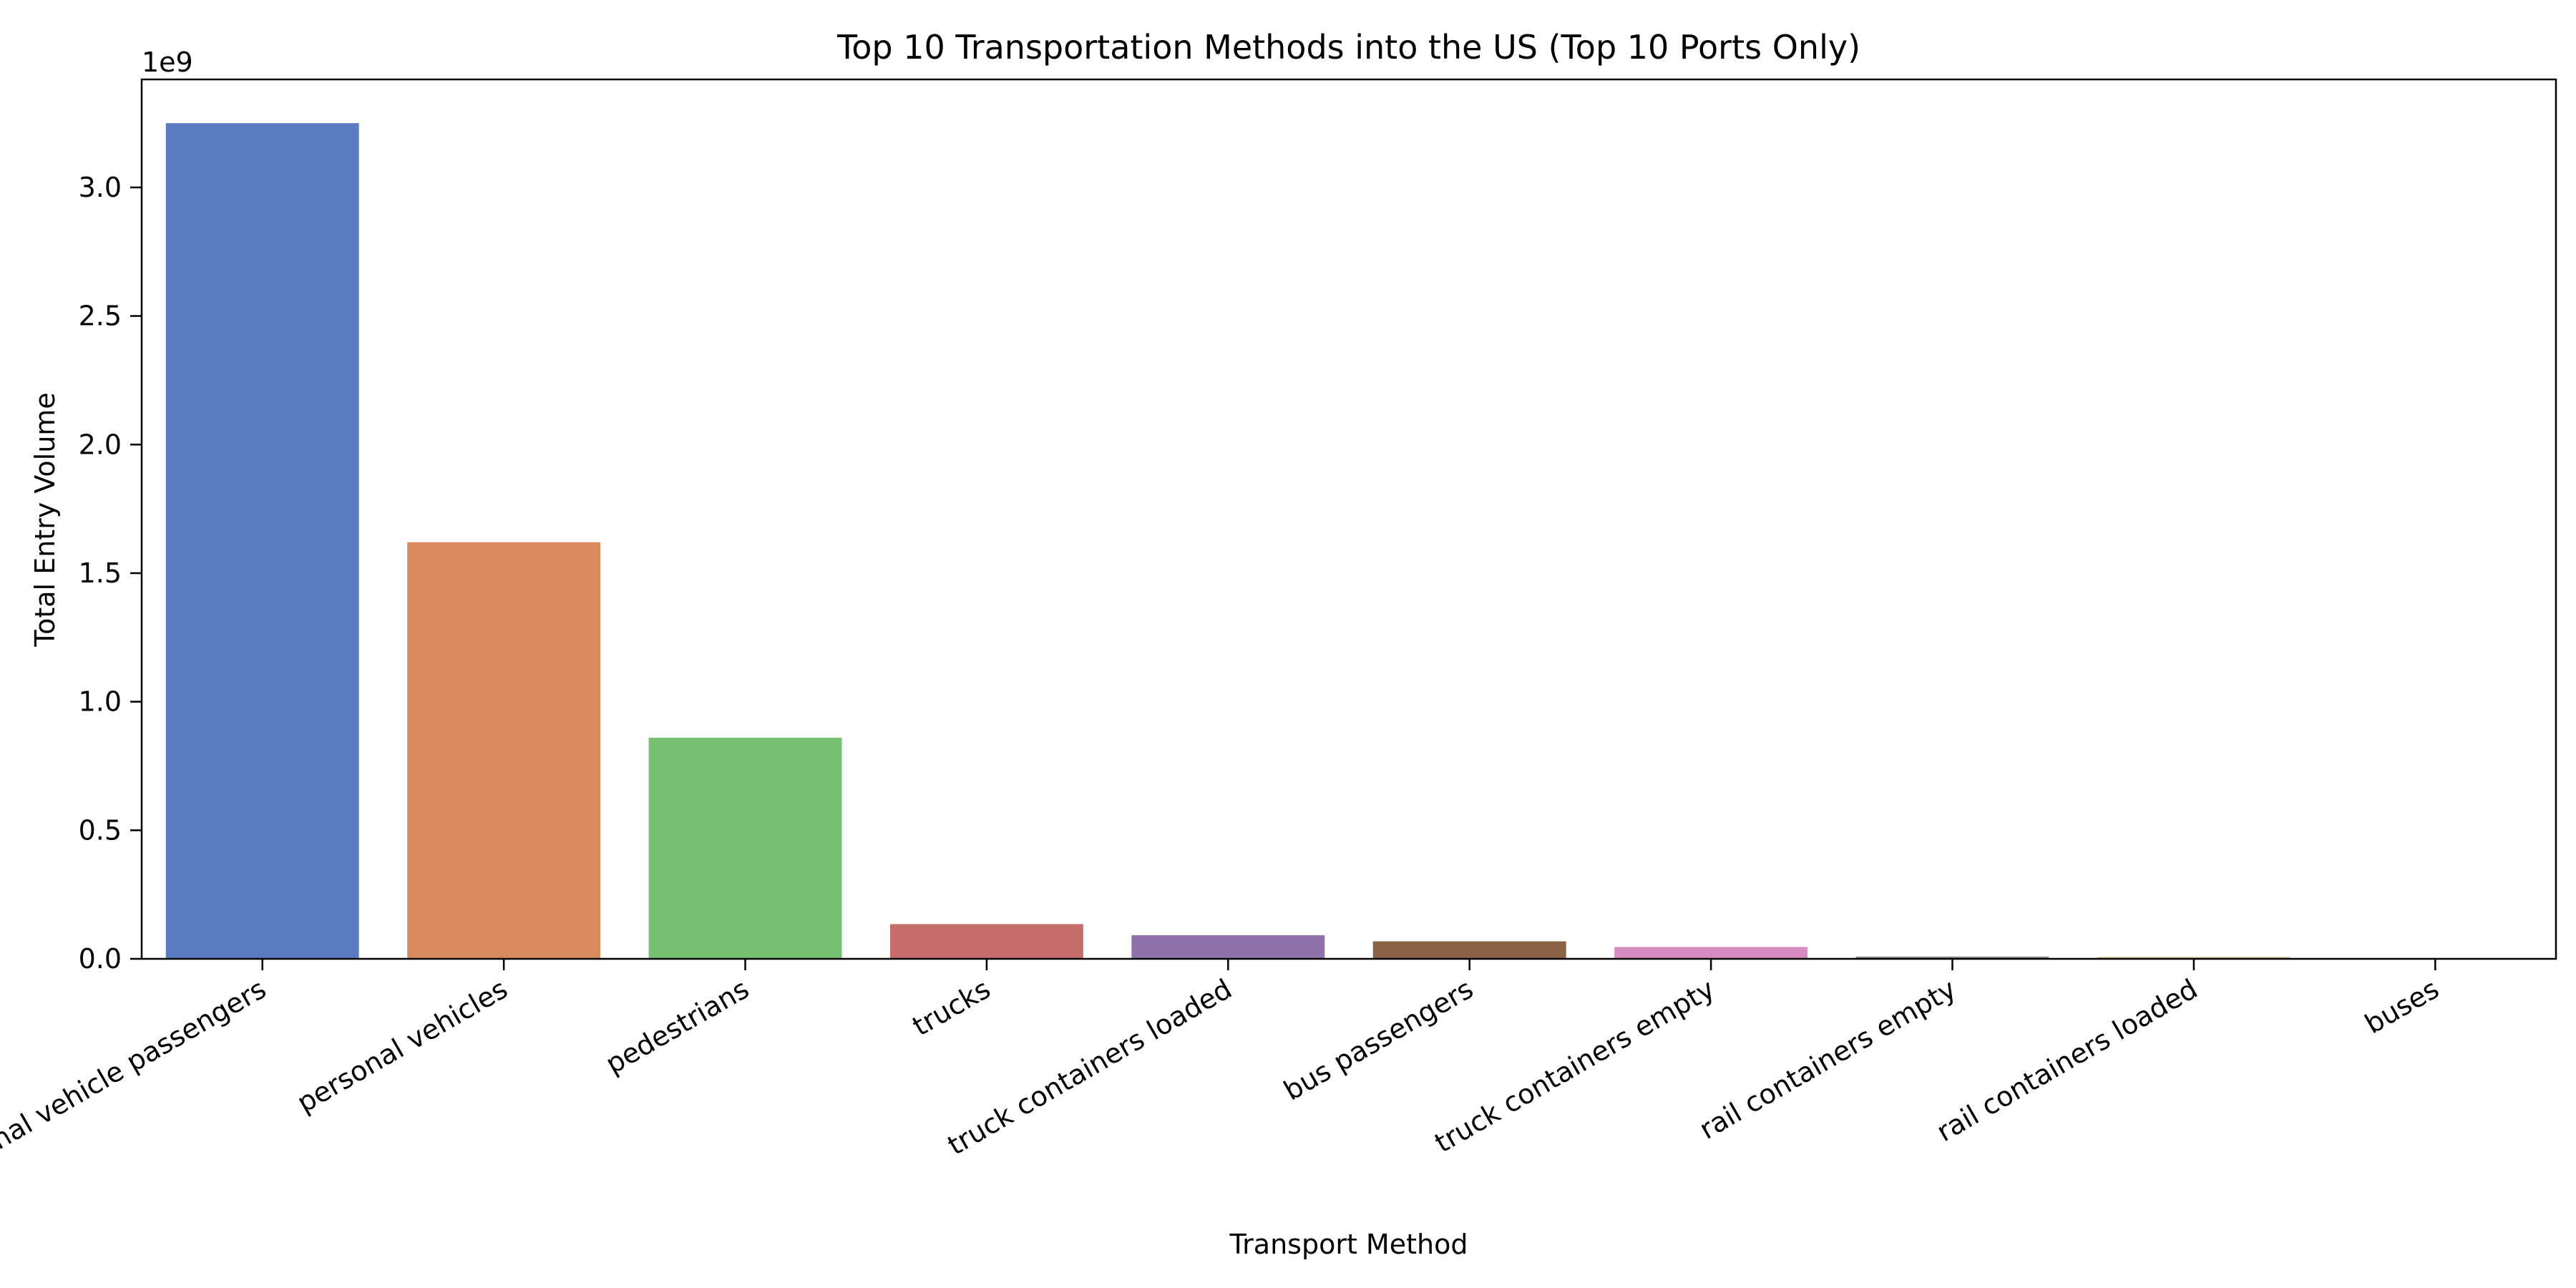 Image resolution: width=2576 pixels, height=1288 pixels. Describe the element at coordinates (167, 62) in the screenshot. I see `y-axis-offset-label: 1e9` at that location.